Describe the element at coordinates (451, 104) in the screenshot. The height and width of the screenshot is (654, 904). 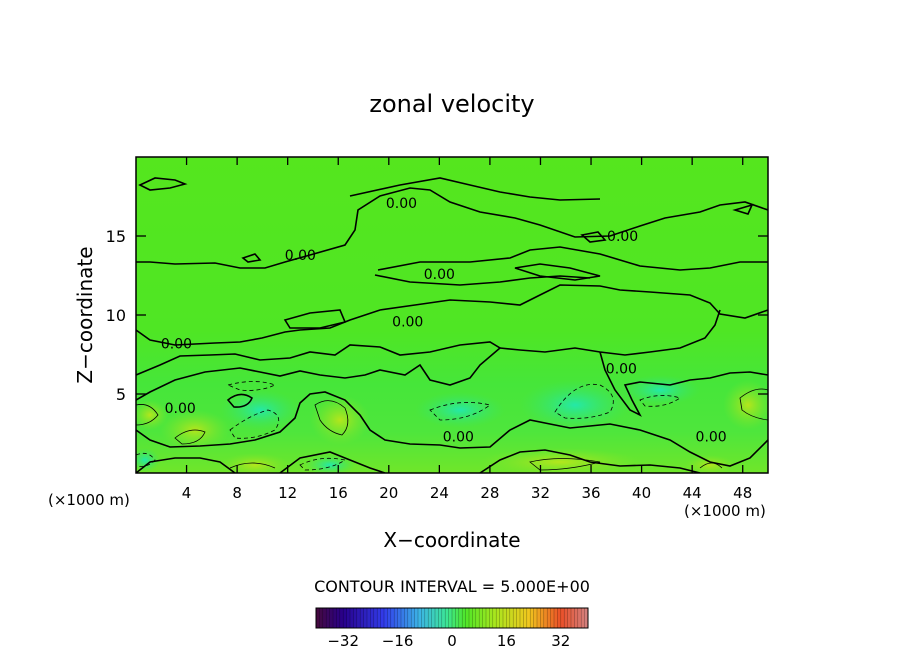
I see `chart-title: zonal velocity` at that location.